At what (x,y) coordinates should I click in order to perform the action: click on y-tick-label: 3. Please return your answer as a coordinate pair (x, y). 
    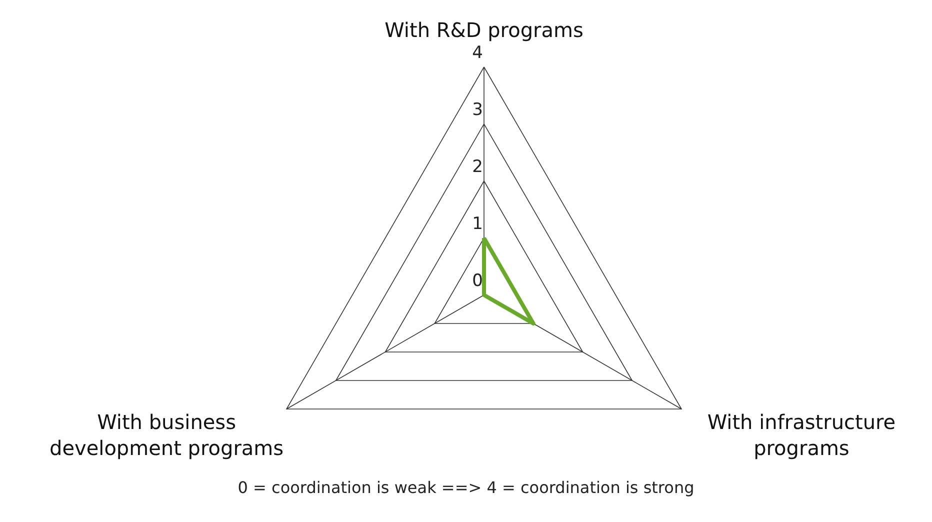
    Looking at the image, I should click on (477, 110).